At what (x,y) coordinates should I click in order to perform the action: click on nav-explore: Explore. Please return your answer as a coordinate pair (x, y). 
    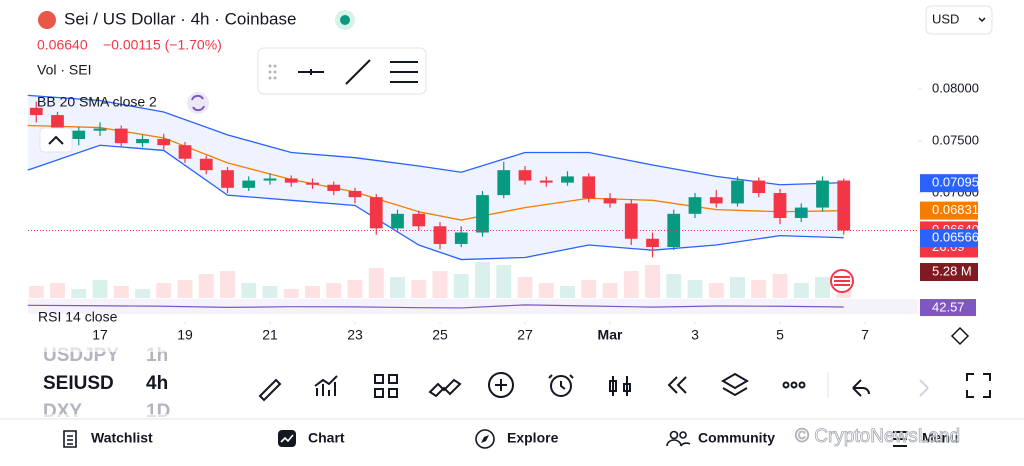
    Looking at the image, I should click on (533, 438).